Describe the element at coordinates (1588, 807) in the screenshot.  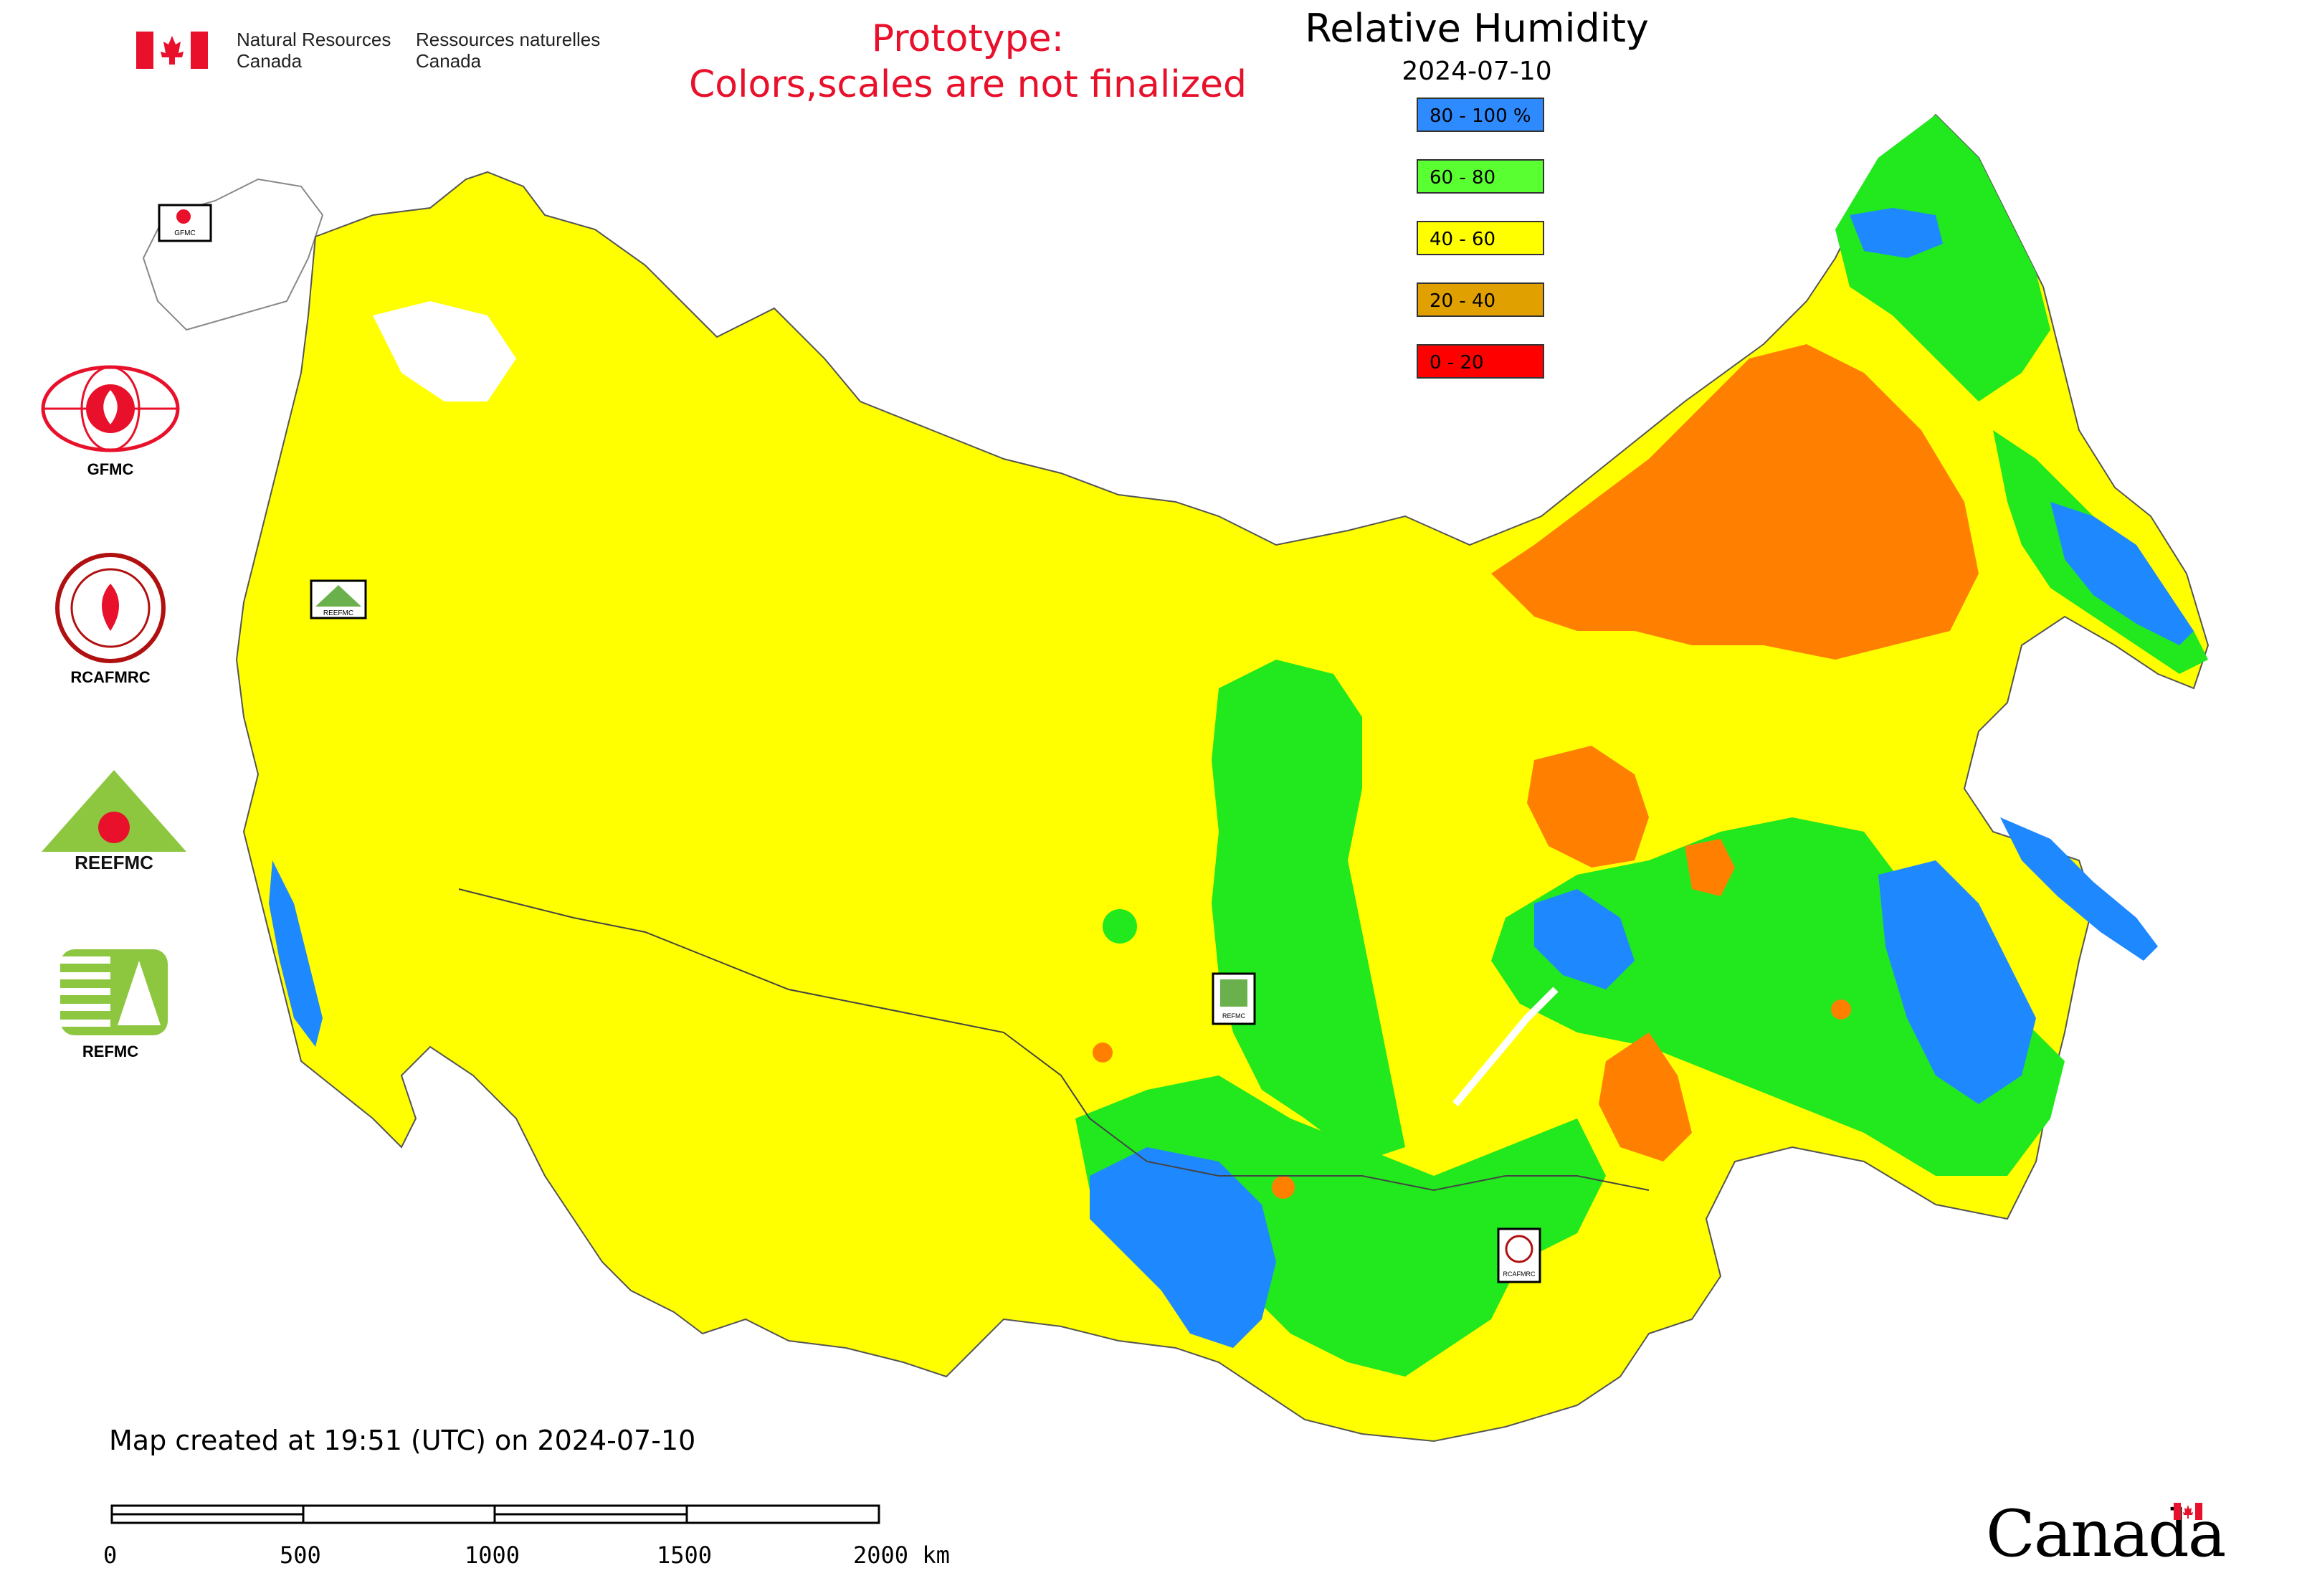
I see `region-orange-yakutia` at that location.